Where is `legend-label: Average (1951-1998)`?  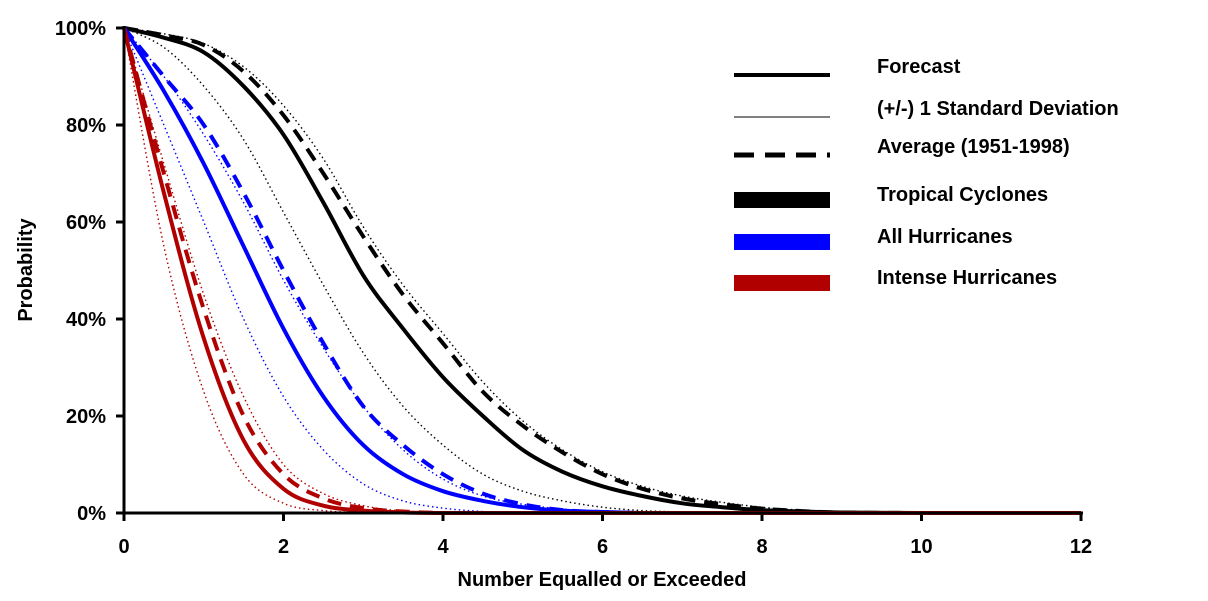
legend-label: Average (1951-1998) is located at coordinates (973, 147).